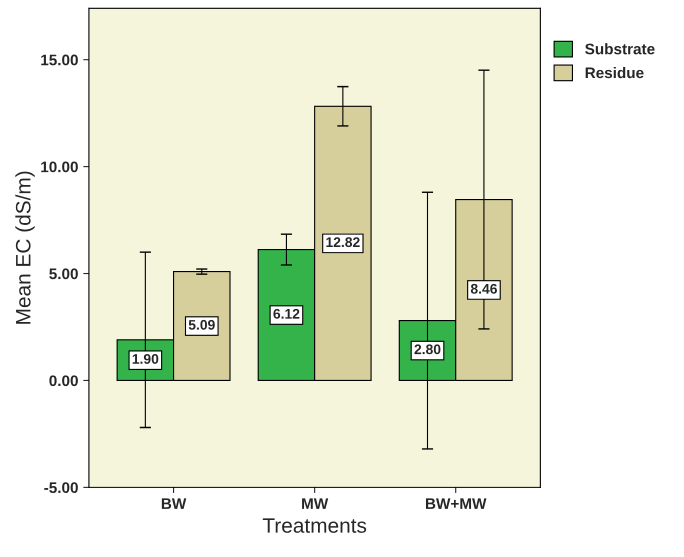 The width and height of the screenshot is (684, 557). I want to click on legend-label: Substrate, so click(620, 48).